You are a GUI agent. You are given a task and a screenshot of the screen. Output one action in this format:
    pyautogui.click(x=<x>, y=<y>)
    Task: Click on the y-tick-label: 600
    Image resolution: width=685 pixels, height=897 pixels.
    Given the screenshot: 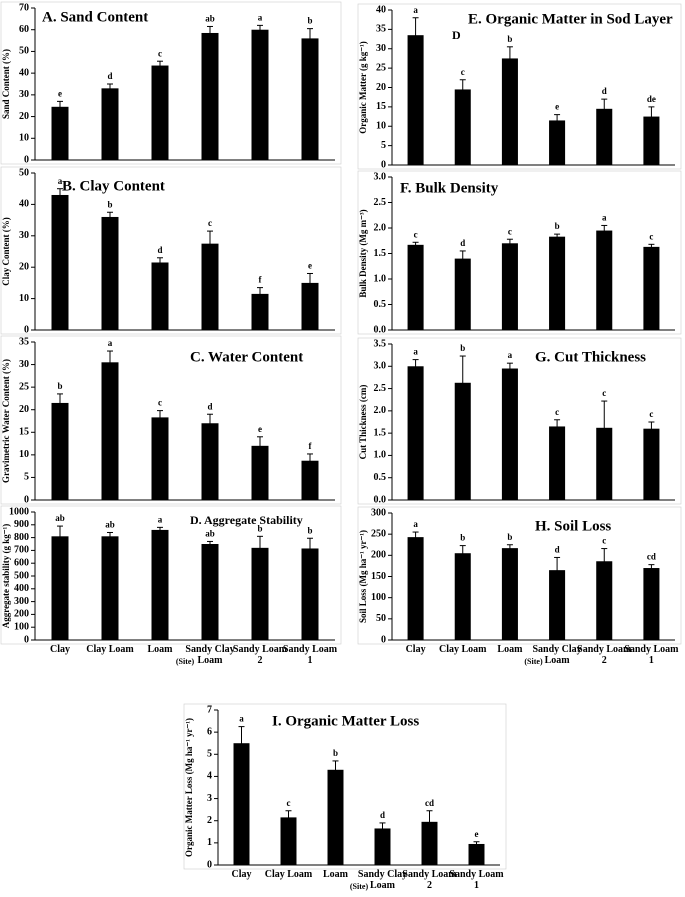 What is the action you would take?
    pyautogui.click(x=21, y=562)
    